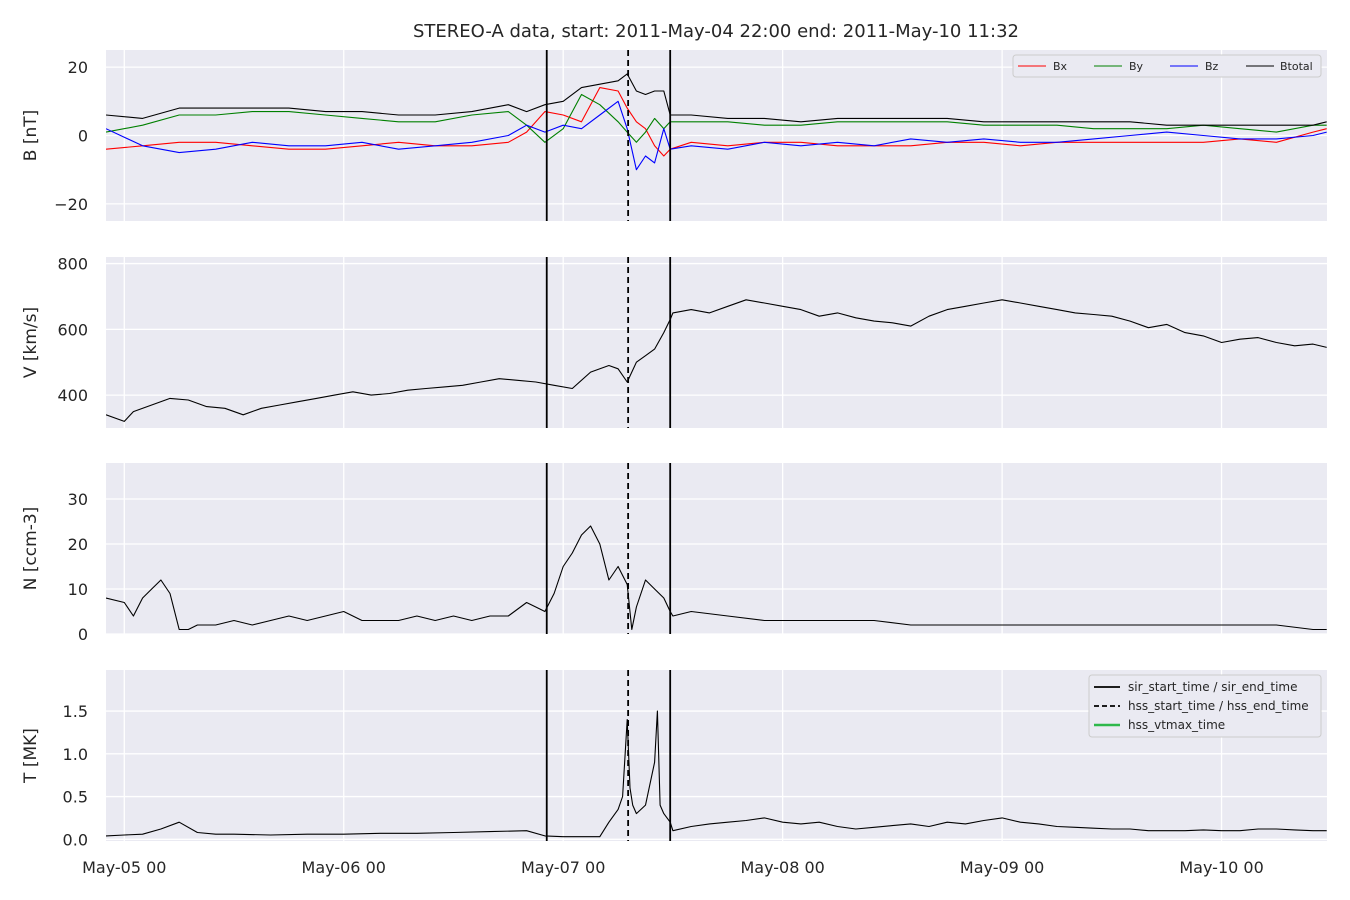 Image resolution: width=1350 pixels, height=900 pixels. What do you see at coordinates (71, 204) in the screenshot?
I see `y-tick-label: −20` at bounding box center [71, 204].